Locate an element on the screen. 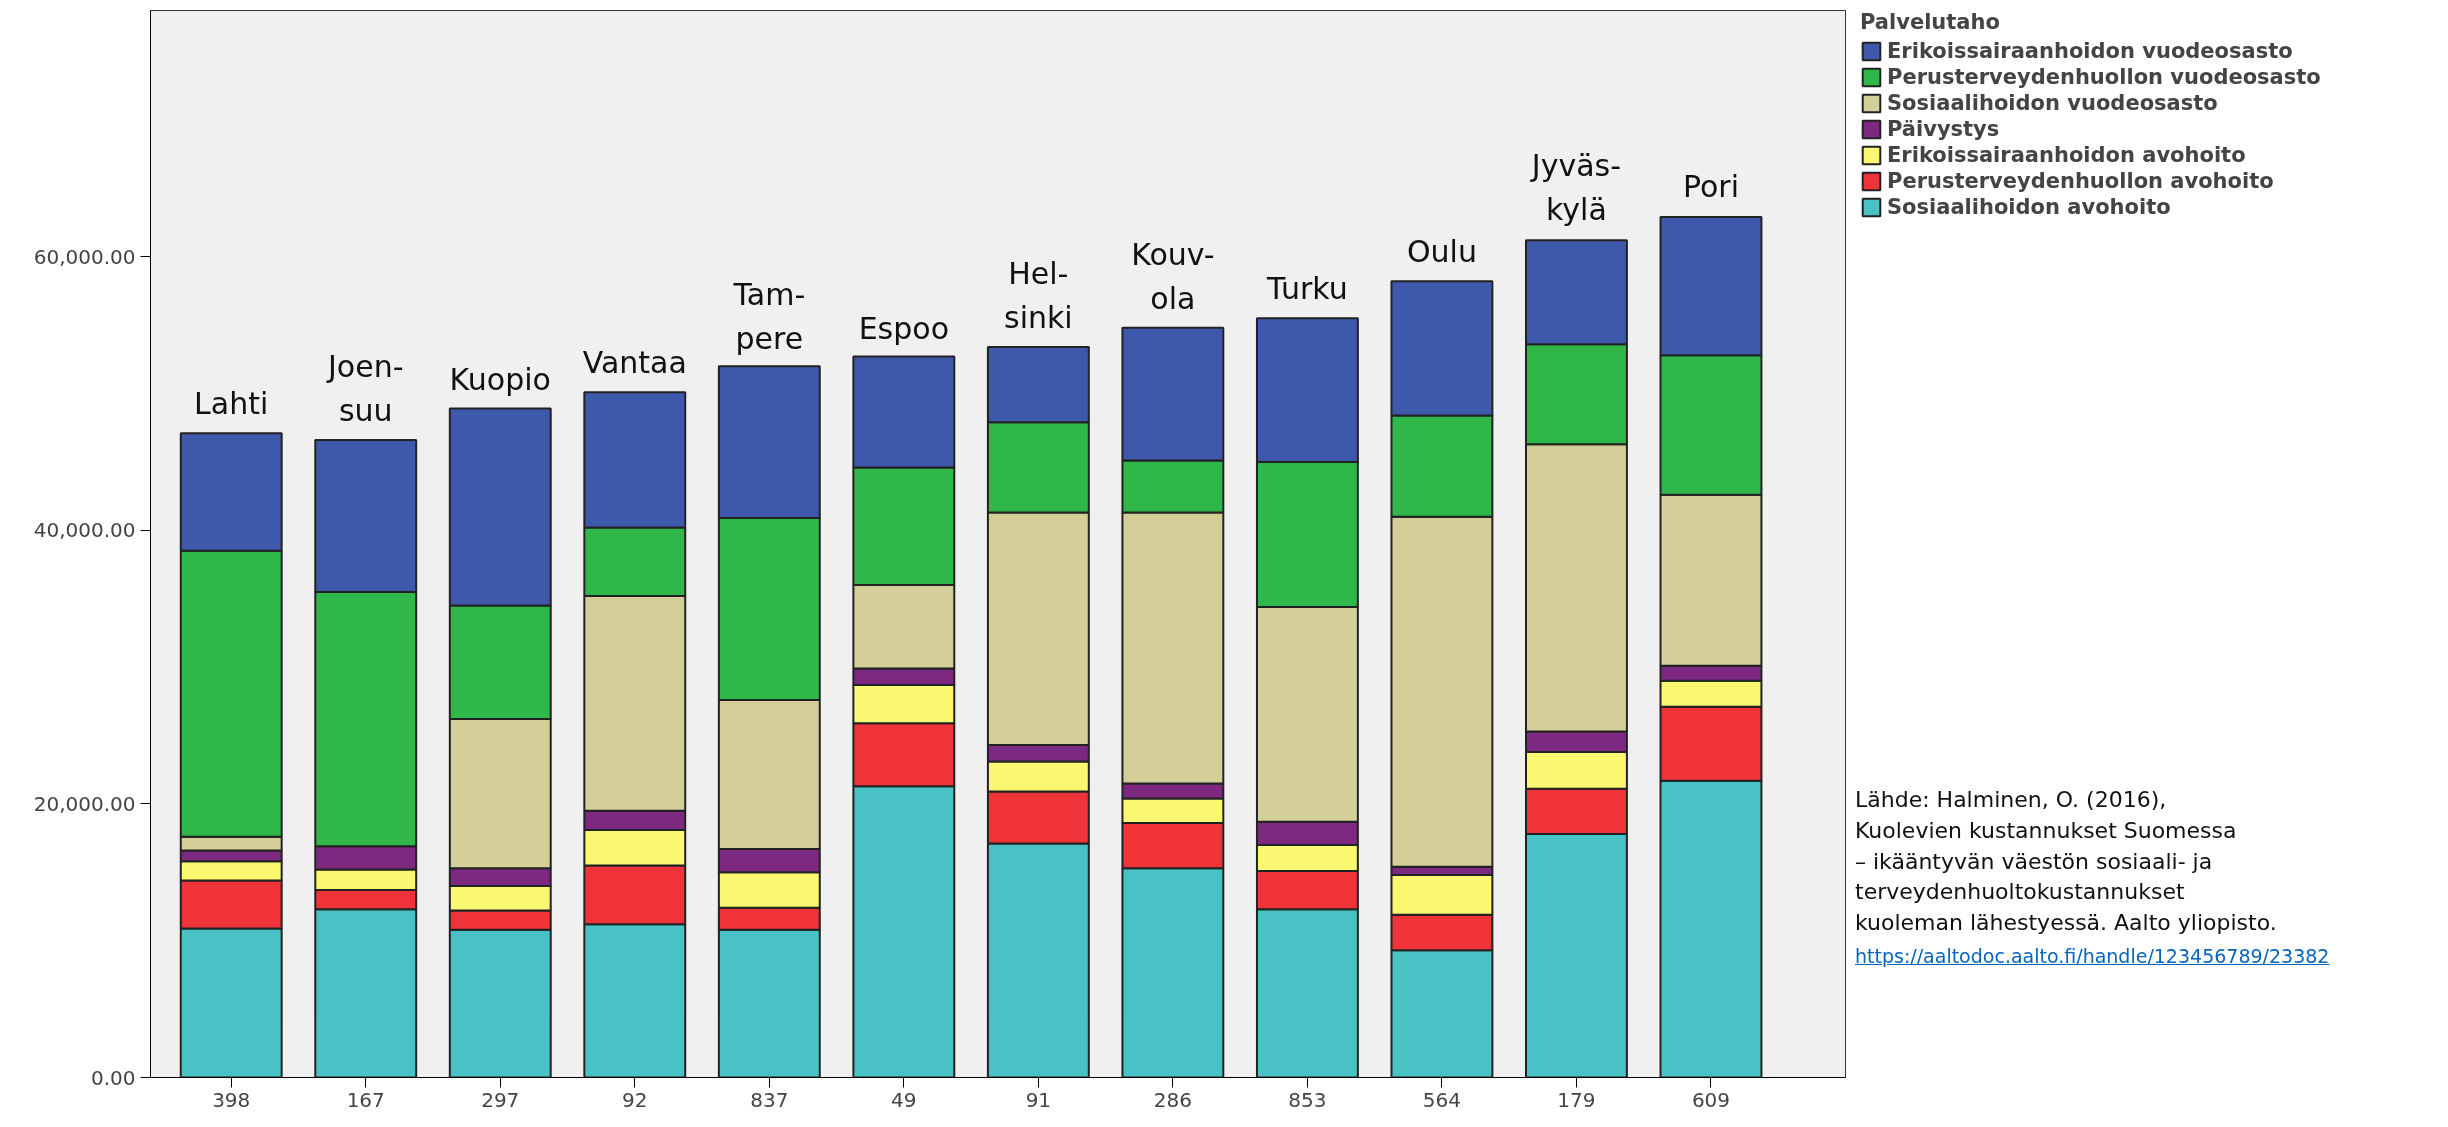  annotation: Jyväs- kylä is located at coordinates (1575, 187).